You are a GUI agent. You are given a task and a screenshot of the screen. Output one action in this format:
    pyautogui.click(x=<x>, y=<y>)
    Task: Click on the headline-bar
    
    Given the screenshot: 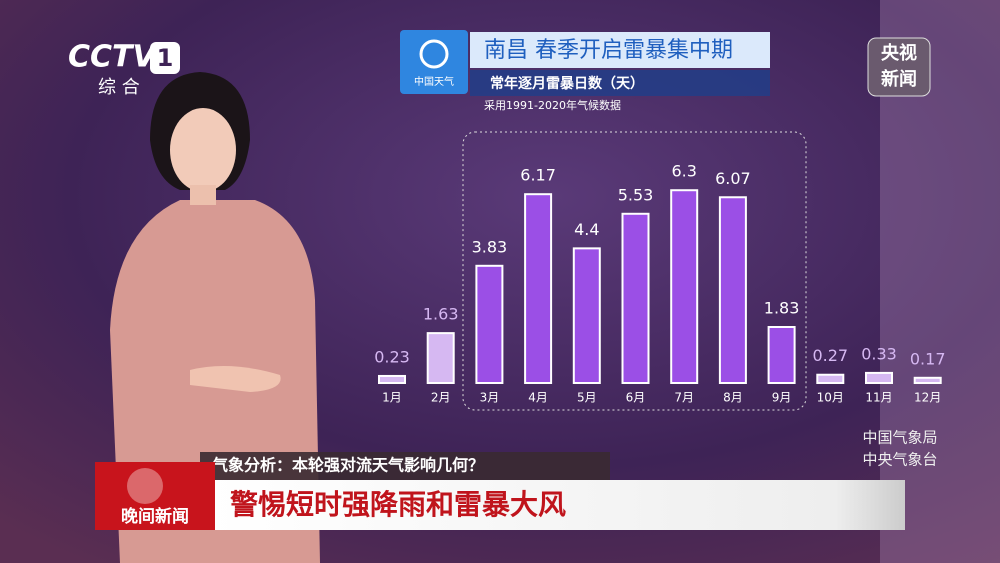 What is the action you would take?
    pyautogui.click(x=557, y=505)
    